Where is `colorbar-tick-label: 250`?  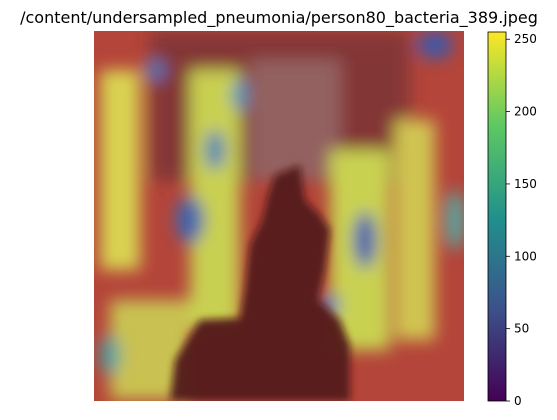
colorbar-tick-label: 250 is located at coordinates (525, 39).